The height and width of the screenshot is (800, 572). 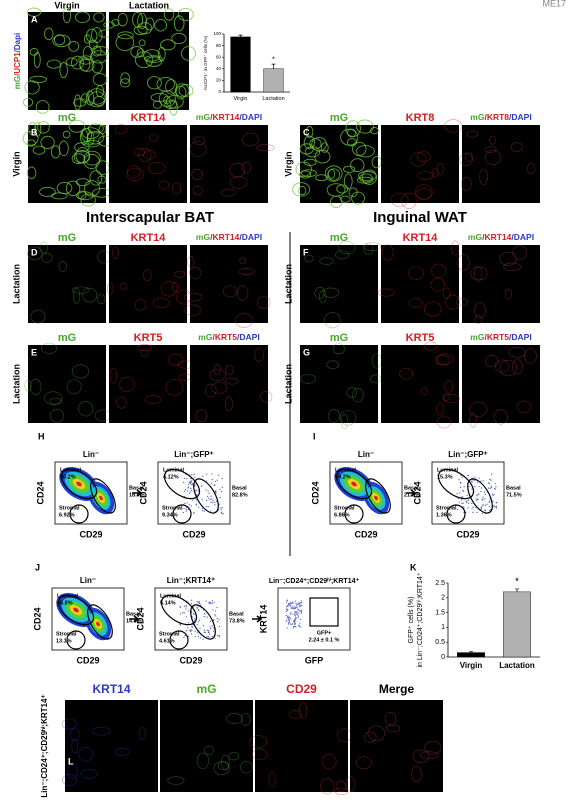 I want to click on panel-letter: H, so click(x=41, y=436).